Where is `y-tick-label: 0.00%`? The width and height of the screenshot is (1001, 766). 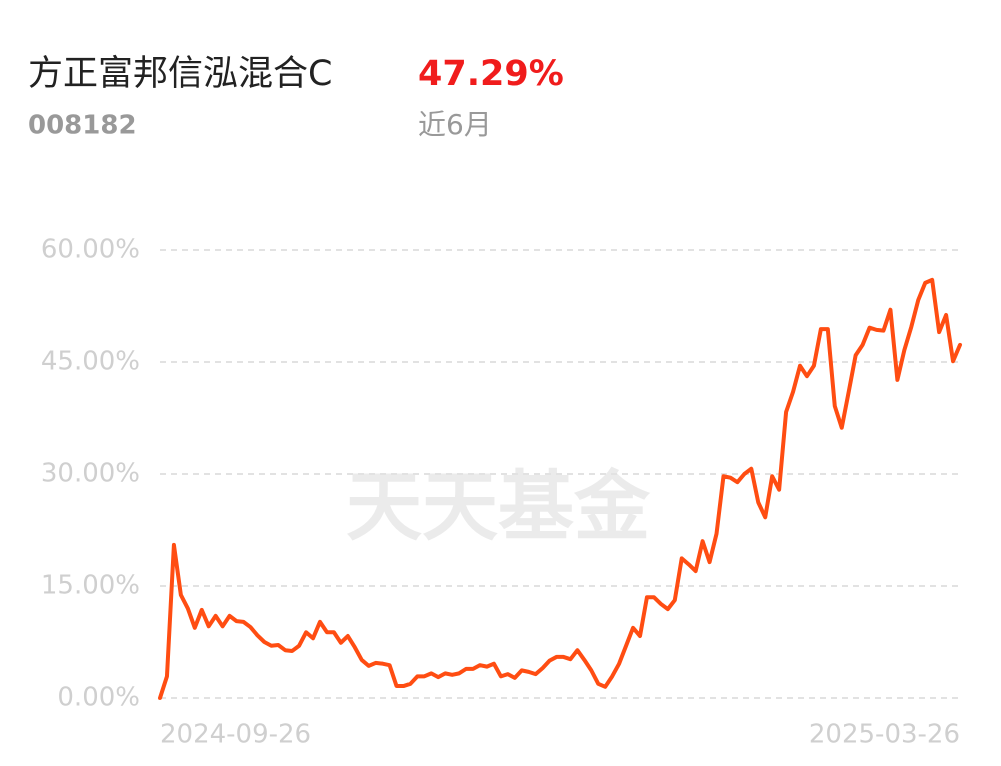 y-tick-label: 0.00% is located at coordinates (98, 698).